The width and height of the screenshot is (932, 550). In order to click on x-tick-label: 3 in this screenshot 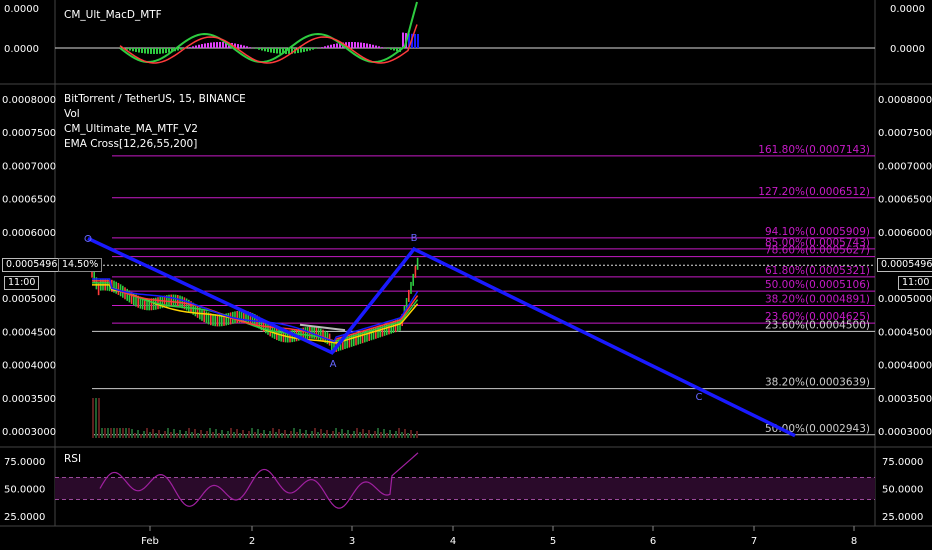, I will do `click(352, 541)`.